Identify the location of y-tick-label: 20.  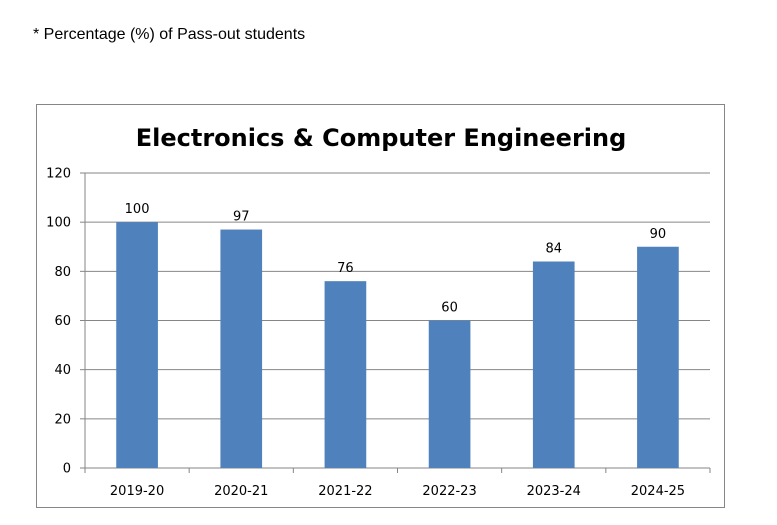
(62, 419).